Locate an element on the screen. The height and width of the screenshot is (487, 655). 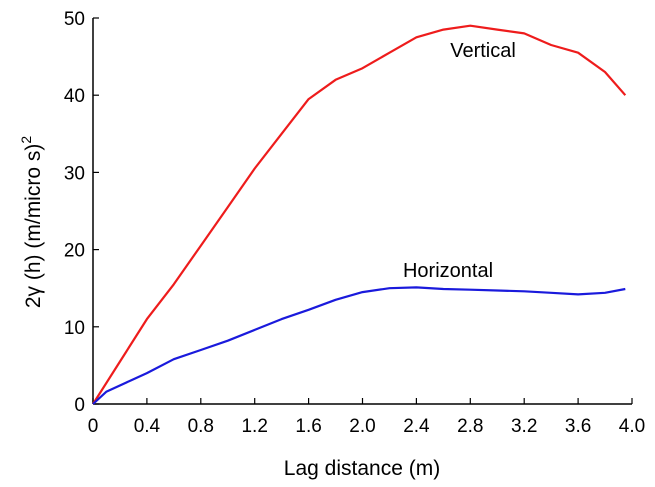
x-tick-label: 2.4 is located at coordinates (416, 426).